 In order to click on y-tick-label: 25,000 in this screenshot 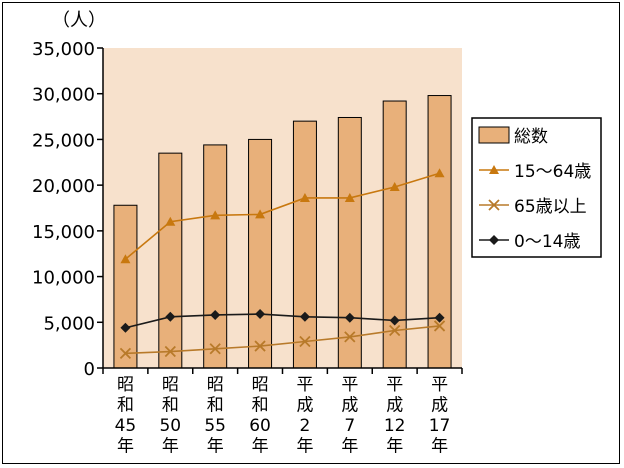, I will do `click(63, 140)`.